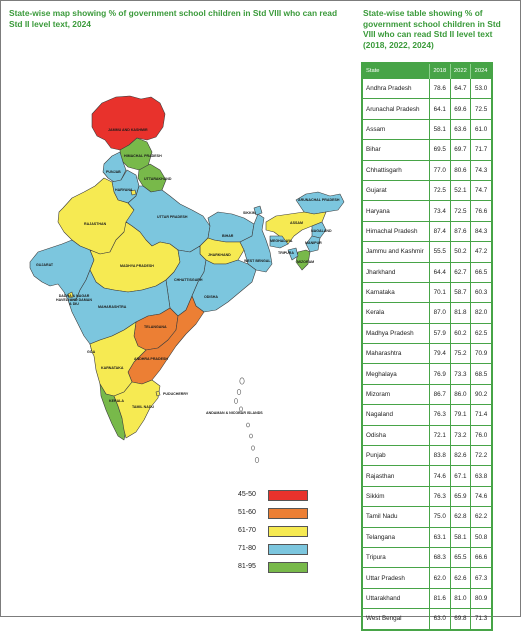 The height and width of the screenshot is (631, 523). I want to click on cell-value: 65.5, so click(461, 557).